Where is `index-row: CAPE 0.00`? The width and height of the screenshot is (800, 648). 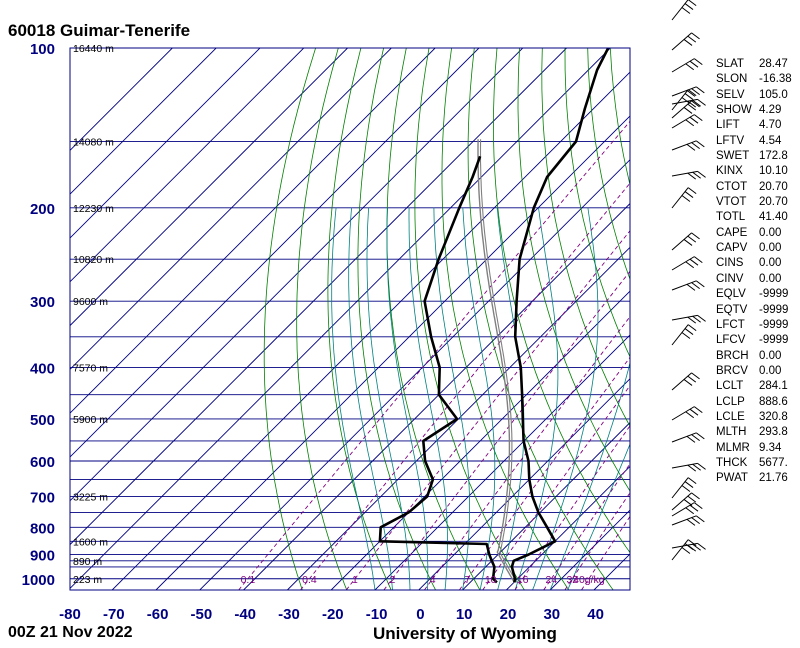 index-row: CAPE 0.00 is located at coordinates (754, 233).